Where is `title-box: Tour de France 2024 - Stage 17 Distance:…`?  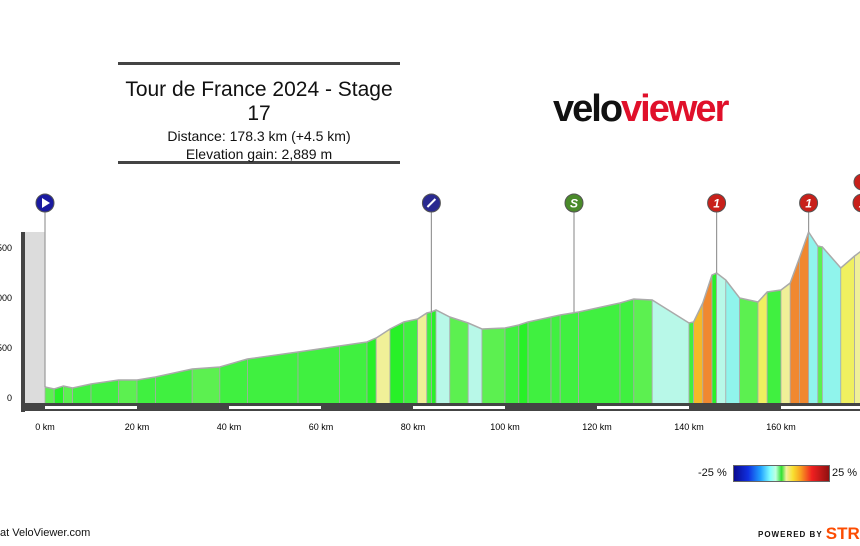 title-box: Tour de France 2024 - Stage 17 Distance:… is located at coordinates (259, 113).